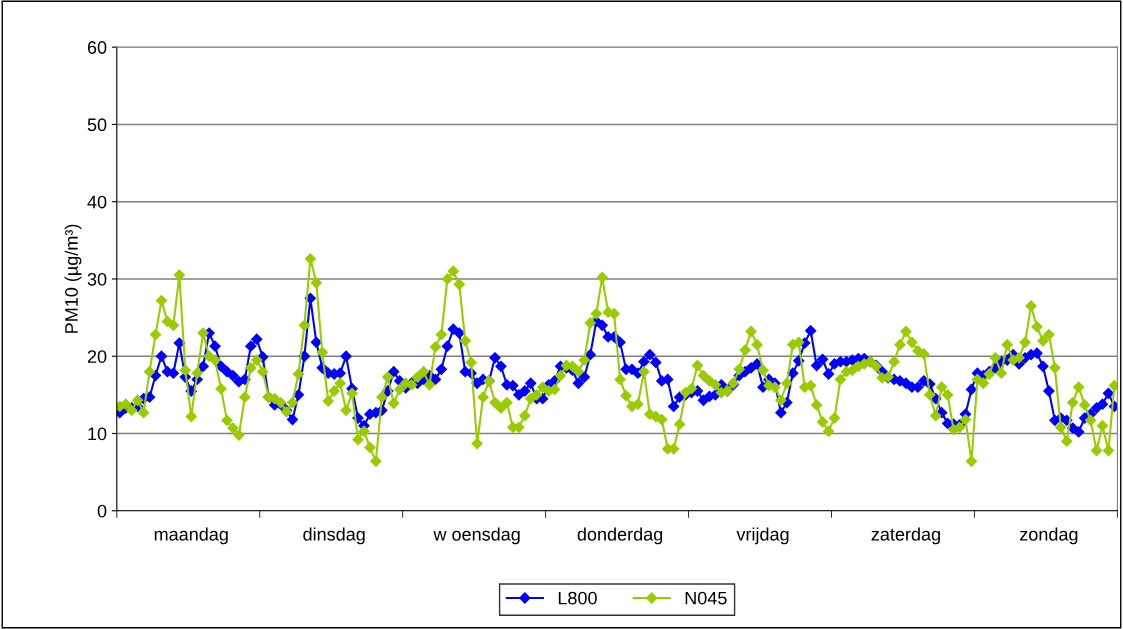 The width and height of the screenshot is (1123, 629). What do you see at coordinates (476, 536) in the screenshot?
I see `x-tick-label: w oensdag` at bounding box center [476, 536].